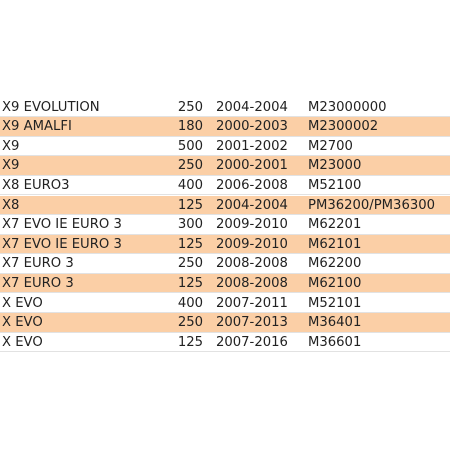  What do you see at coordinates (252, 303) in the screenshot?
I see `year-range: 2007-2011` at bounding box center [252, 303].